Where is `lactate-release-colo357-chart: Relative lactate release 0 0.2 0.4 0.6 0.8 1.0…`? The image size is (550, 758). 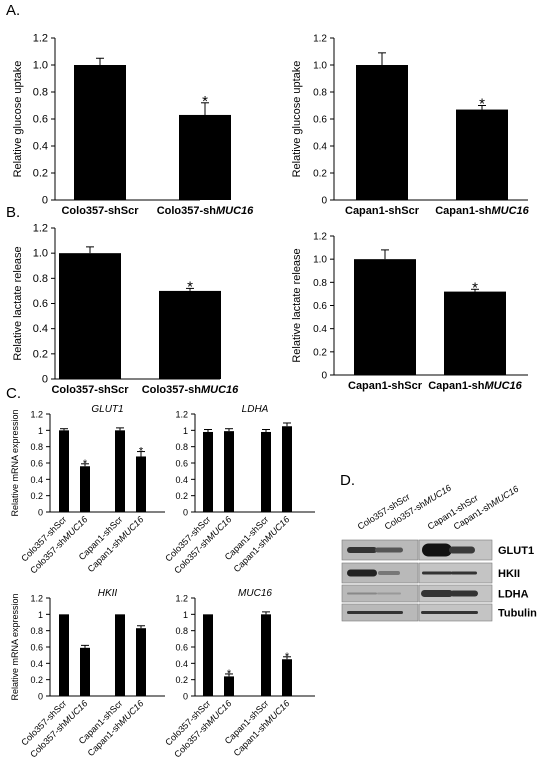
lactate-release-colo357-chart: Relative lactate release 0 0.2 0.4 0.6 0.8 1.0… is located at coordinates (125, 310).